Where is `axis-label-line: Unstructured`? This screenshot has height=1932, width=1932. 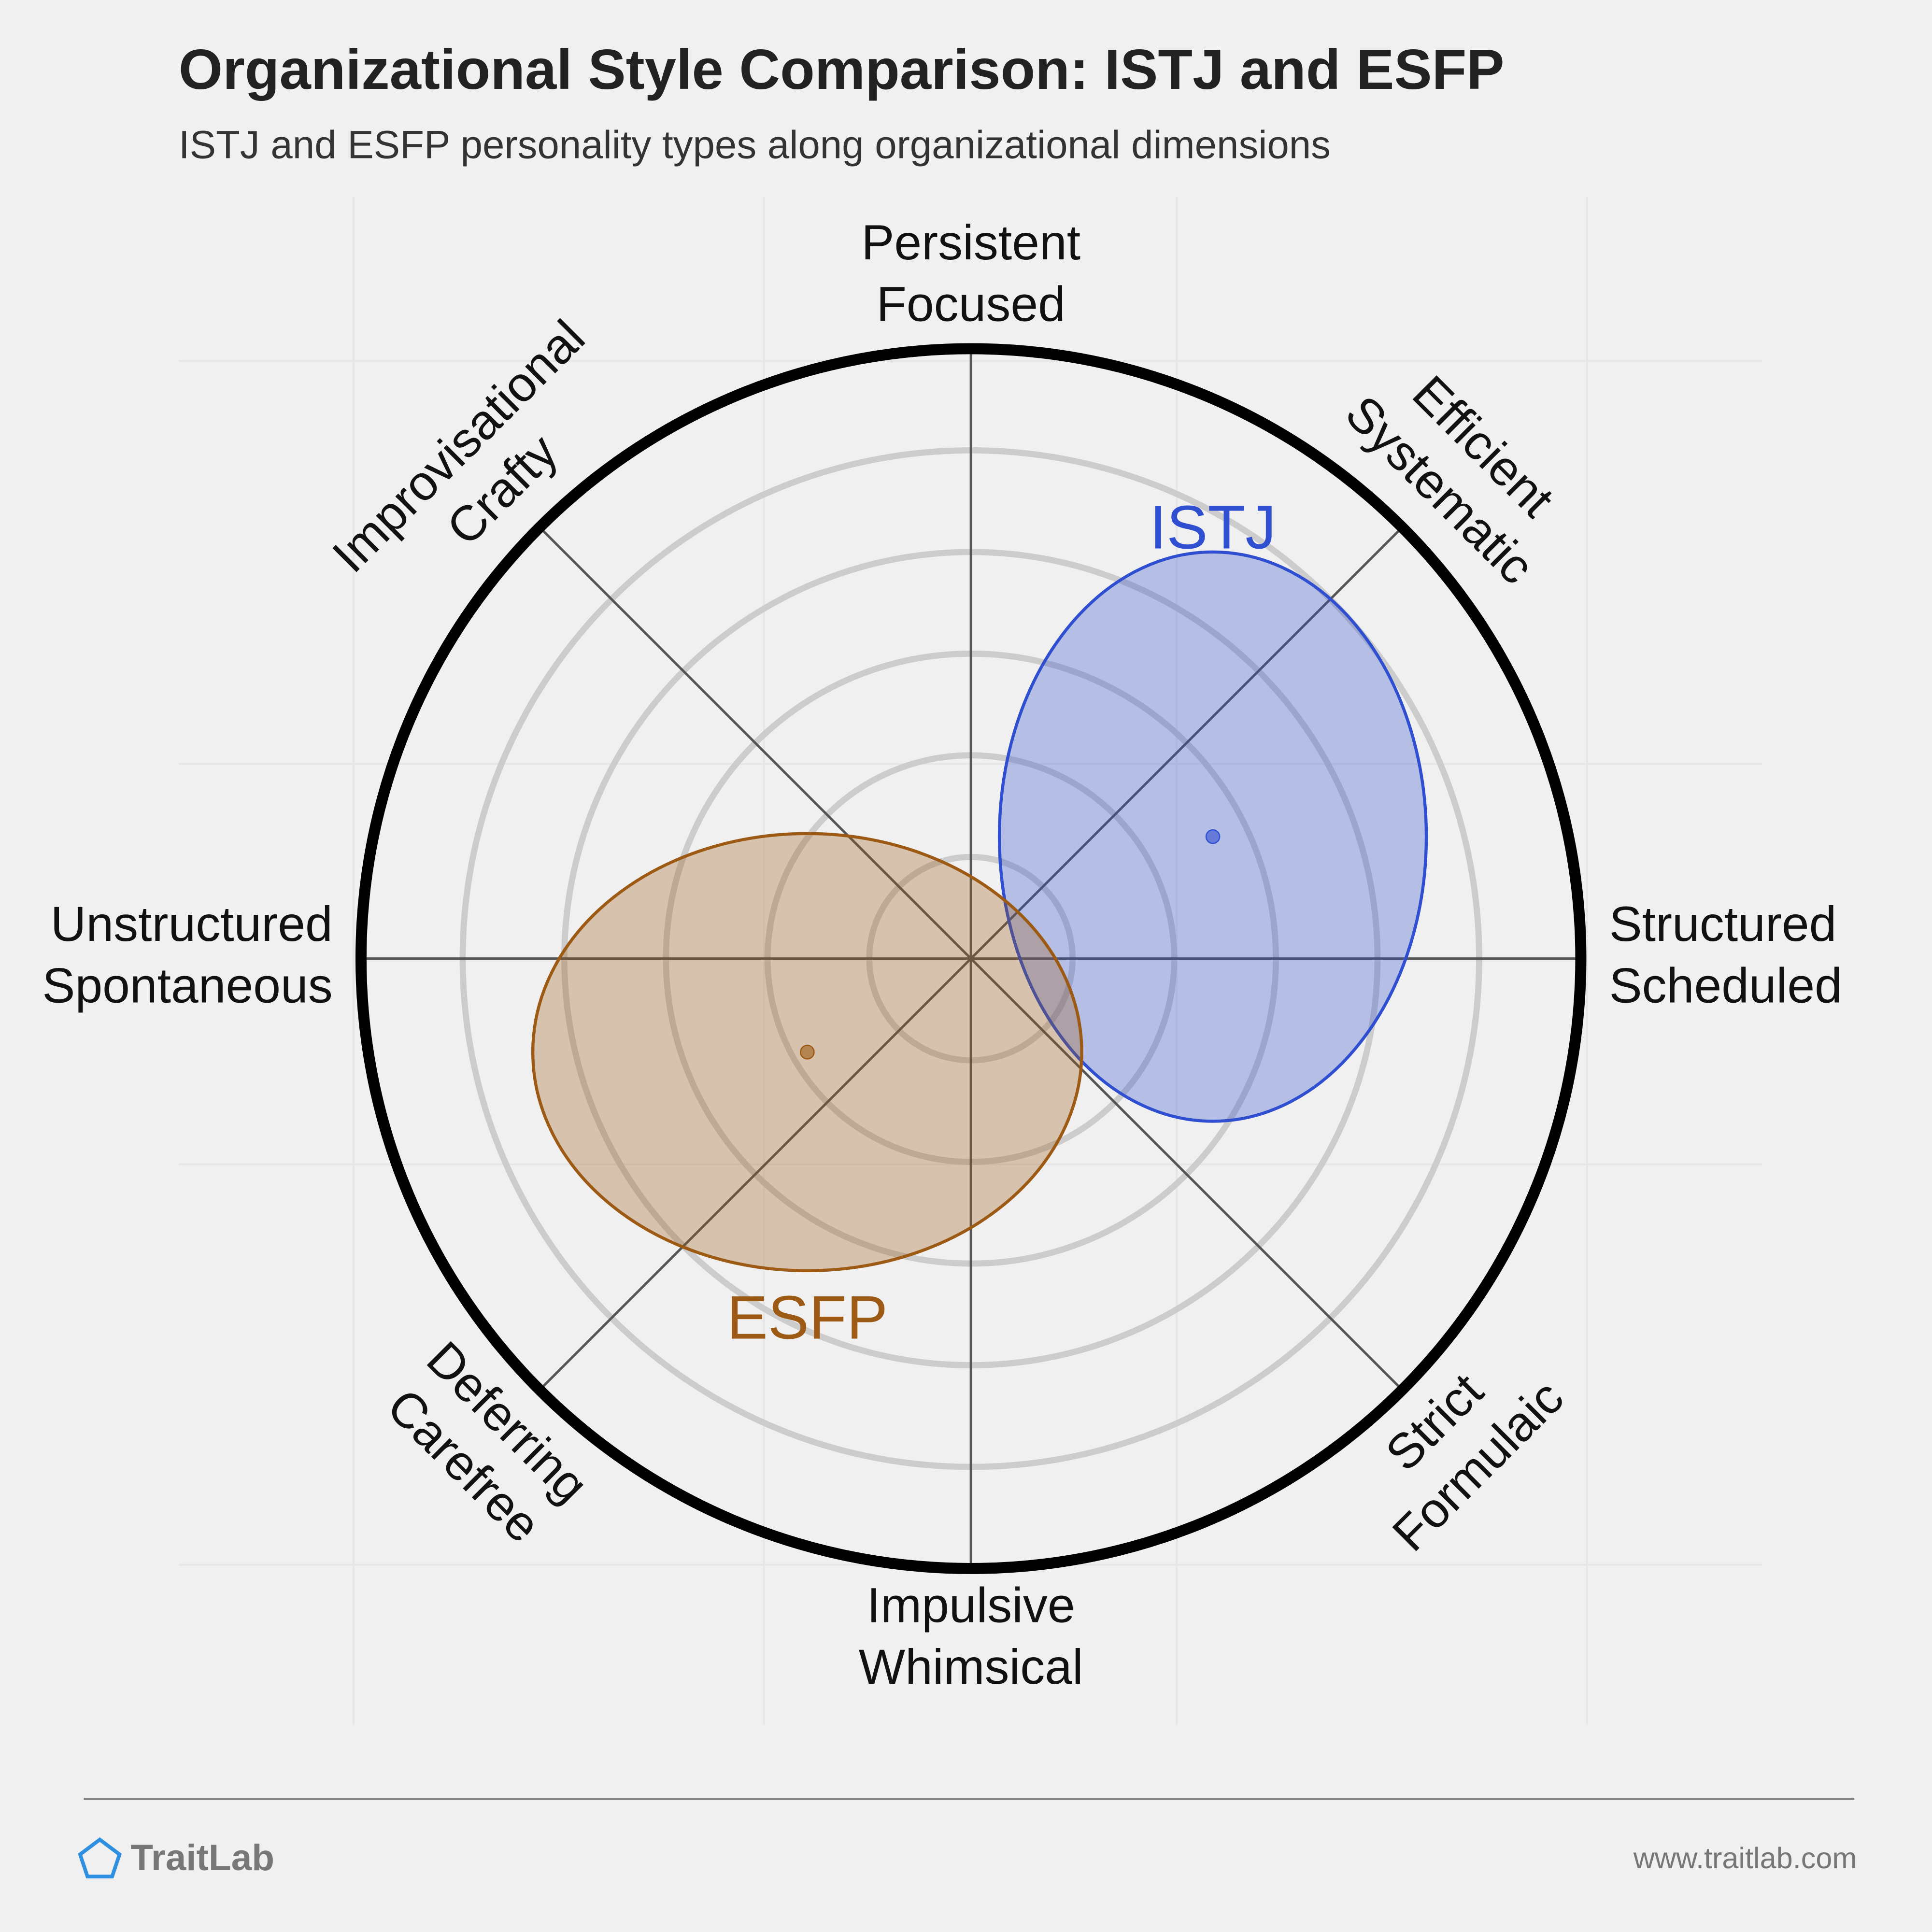
axis-label-line: Unstructured is located at coordinates (192, 924).